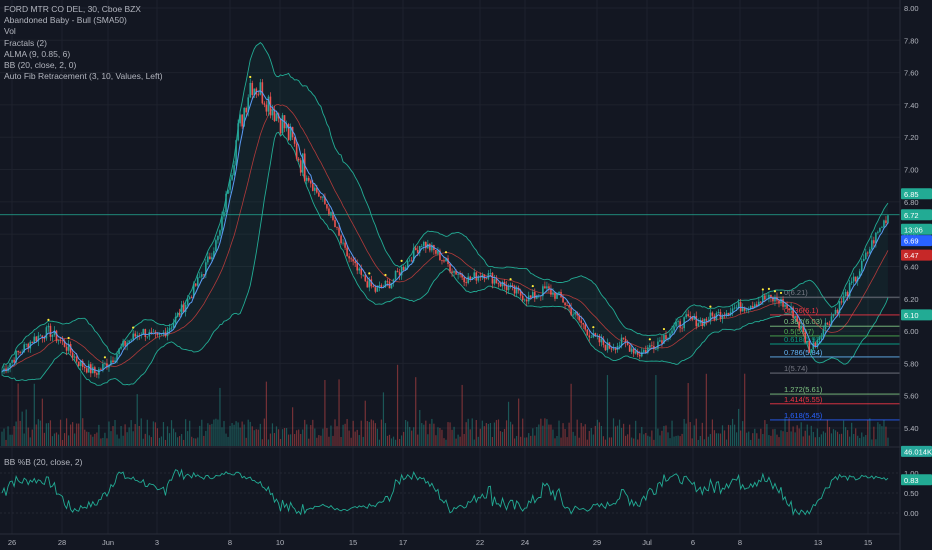  I want to click on volume-bars, so click(445, 405).